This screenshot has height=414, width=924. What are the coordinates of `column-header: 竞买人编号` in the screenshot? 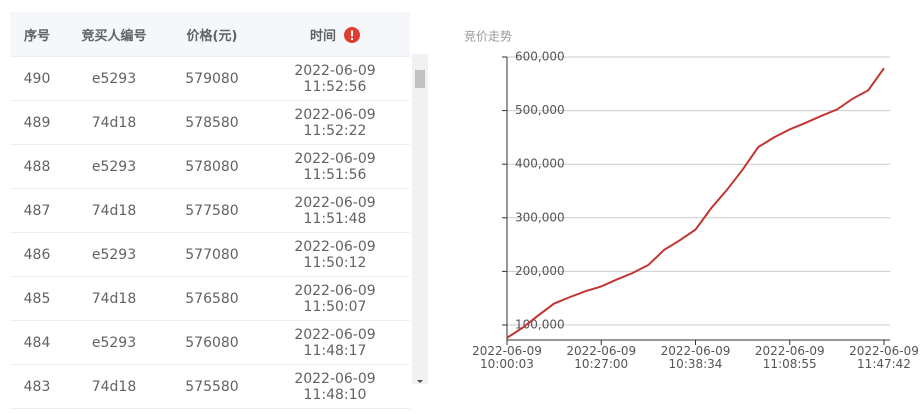 It's located at (114, 34).